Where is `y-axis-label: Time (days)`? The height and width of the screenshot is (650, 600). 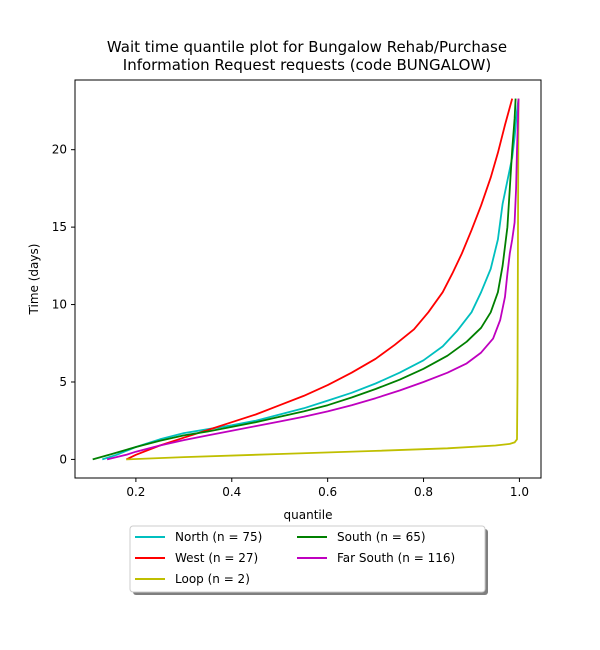
y-axis-label: Time (days) is located at coordinates (34, 280).